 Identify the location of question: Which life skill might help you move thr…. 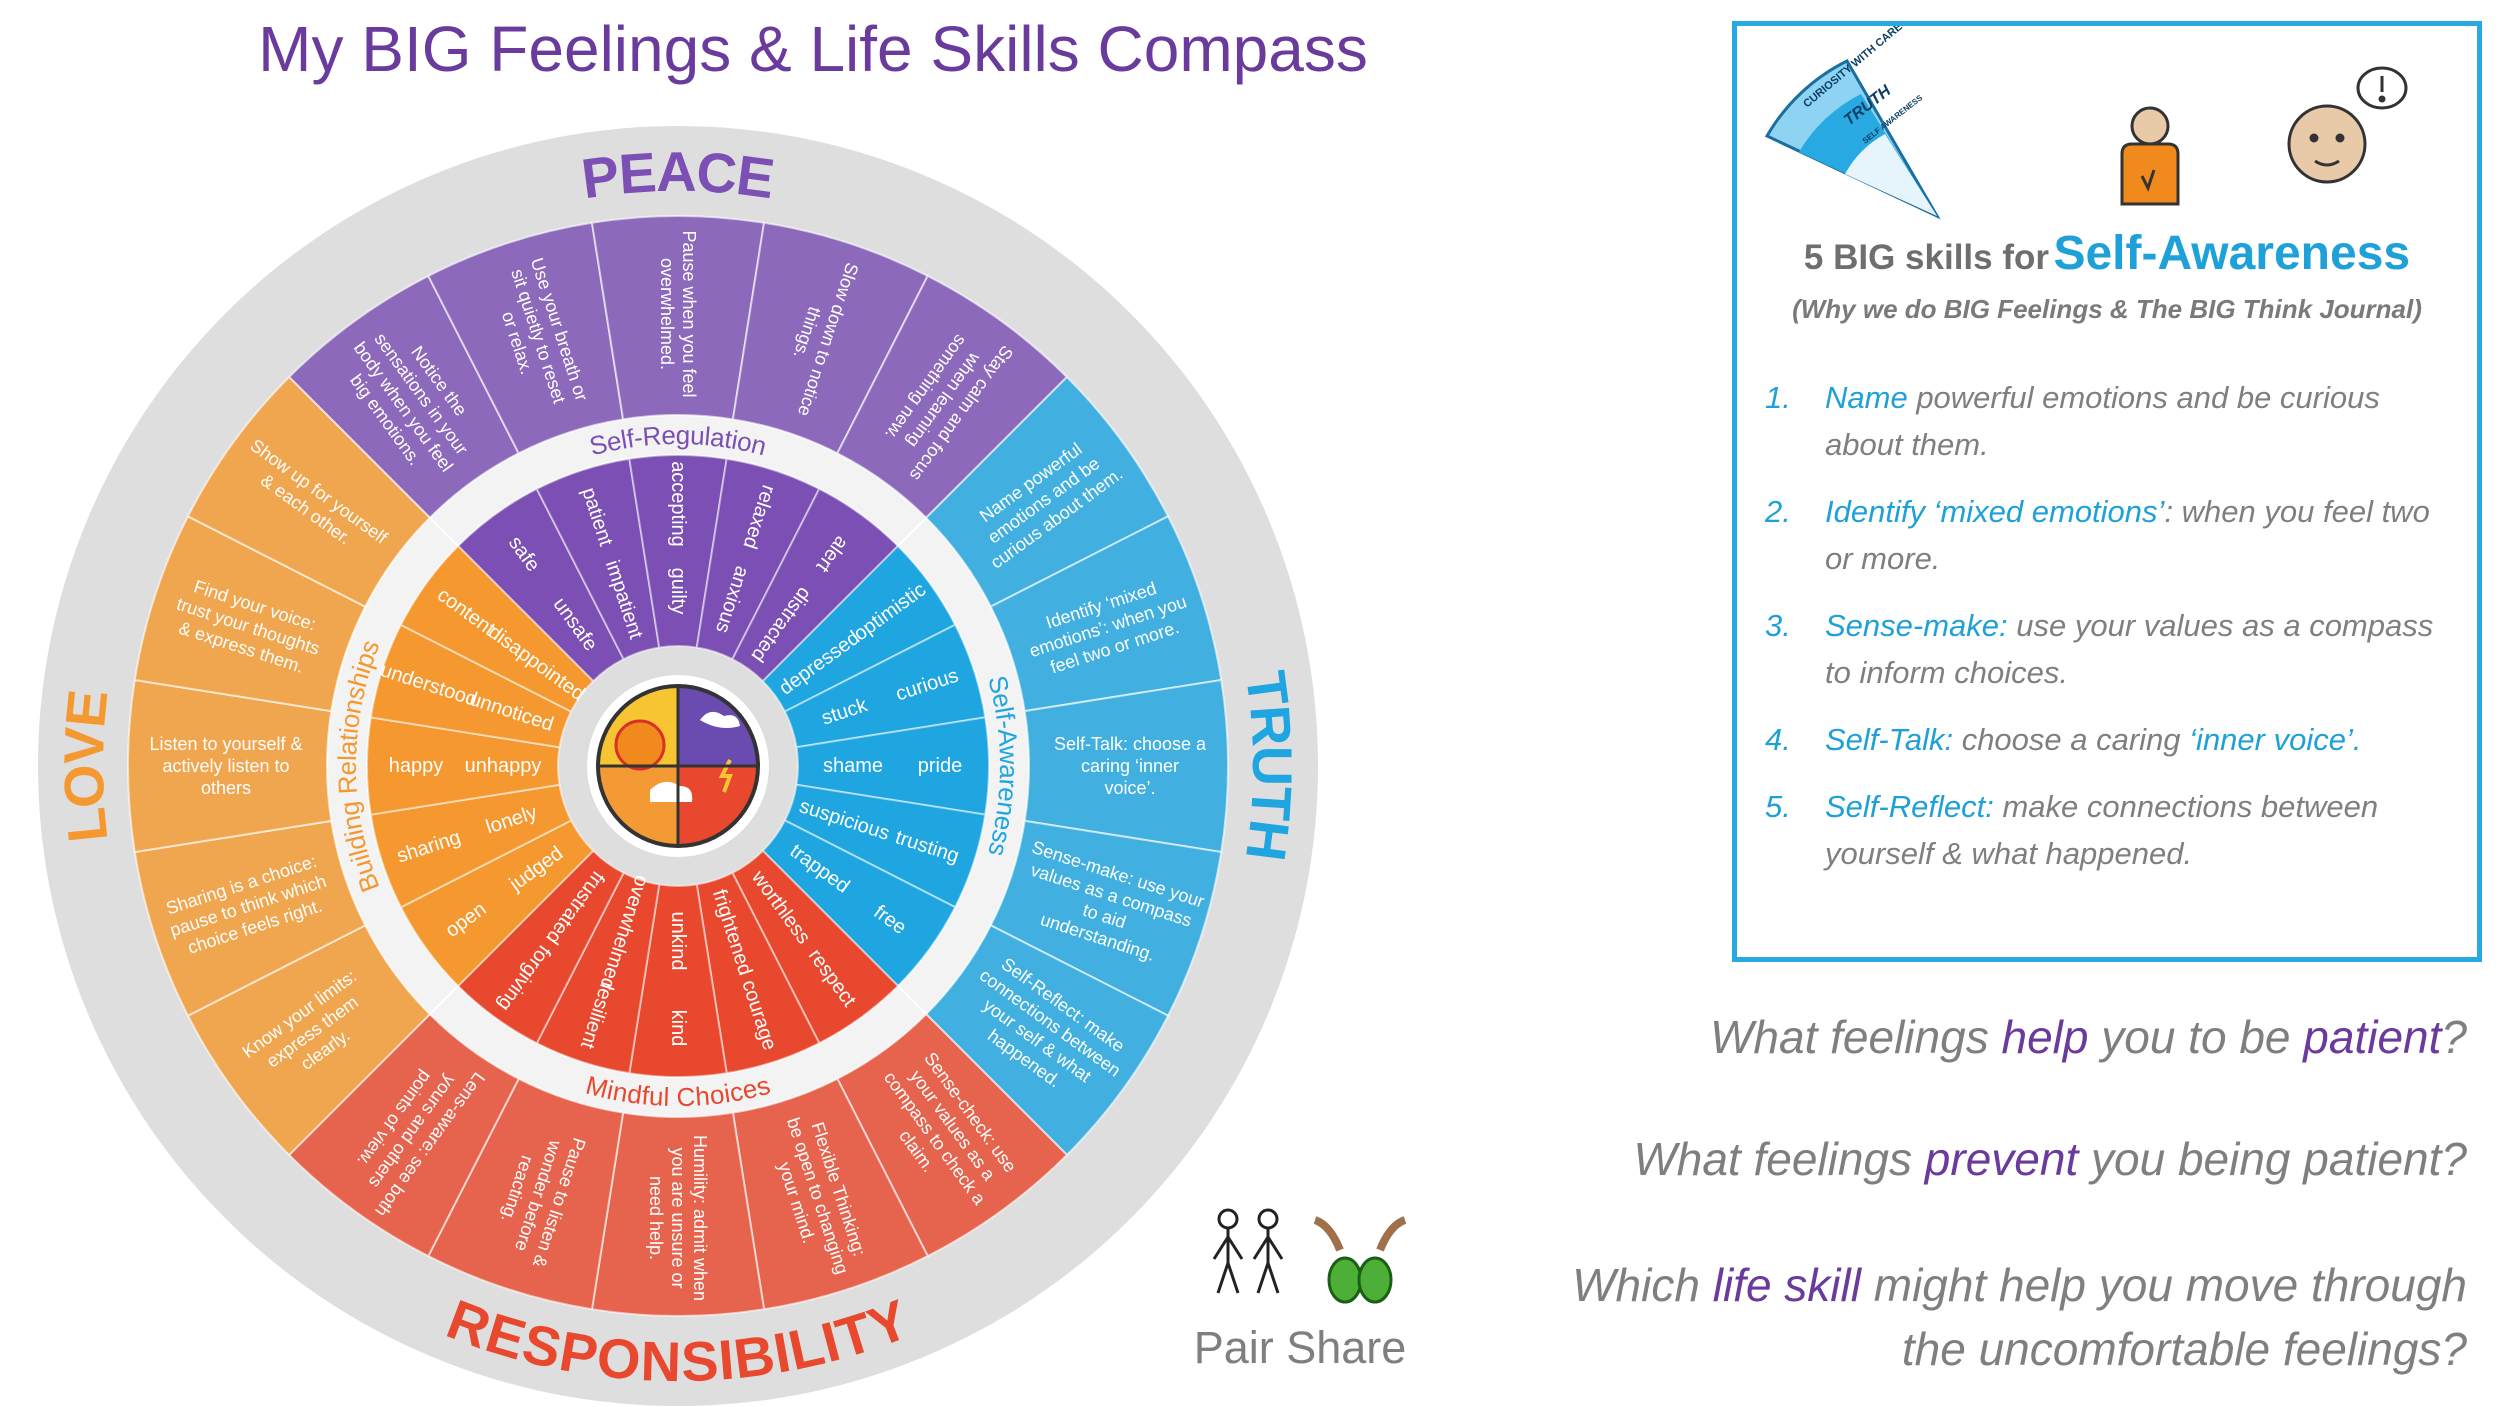
(2017, 1317).